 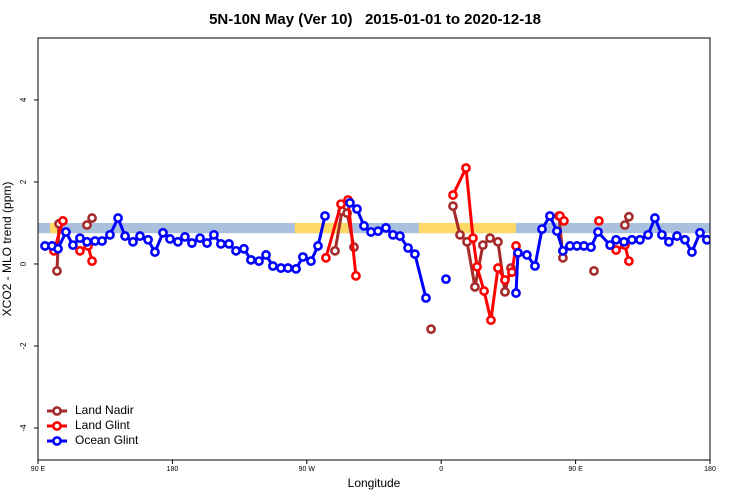 What do you see at coordinates (107, 440) in the screenshot?
I see `legend-label: Ocean Glint` at bounding box center [107, 440].